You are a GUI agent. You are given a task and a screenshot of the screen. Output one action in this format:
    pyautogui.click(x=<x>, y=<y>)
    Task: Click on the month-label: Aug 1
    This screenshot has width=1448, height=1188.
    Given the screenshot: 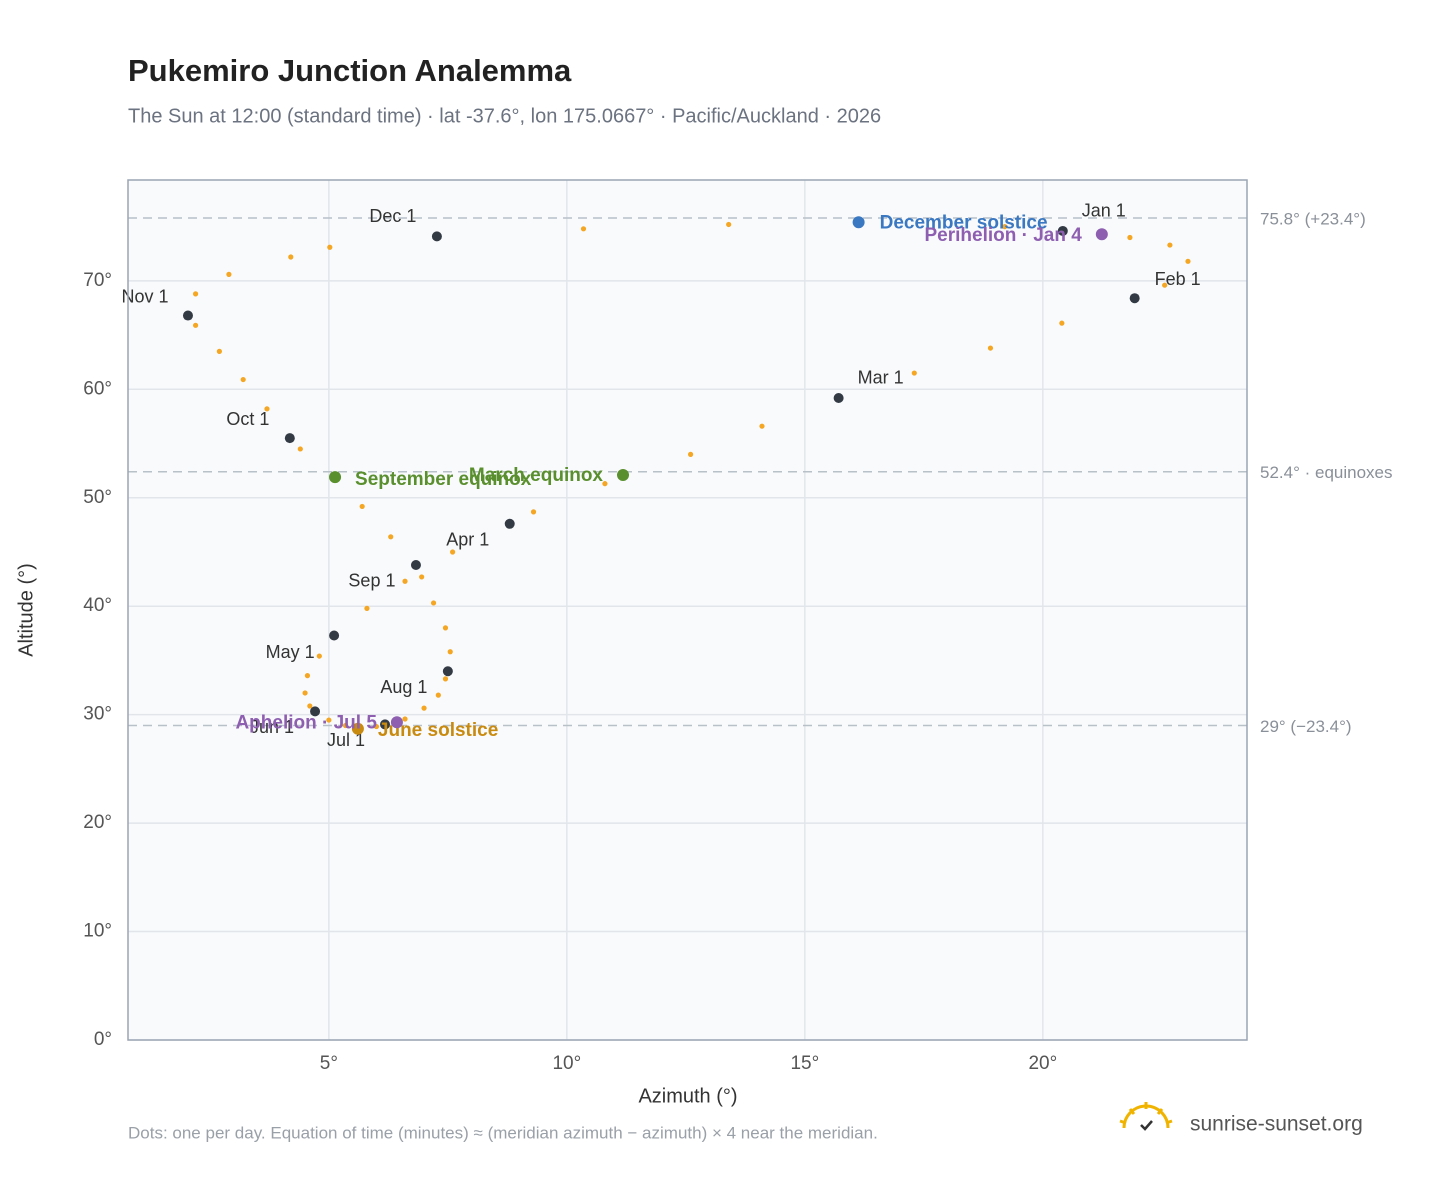 What is the action you would take?
    pyautogui.click(x=403, y=687)
    